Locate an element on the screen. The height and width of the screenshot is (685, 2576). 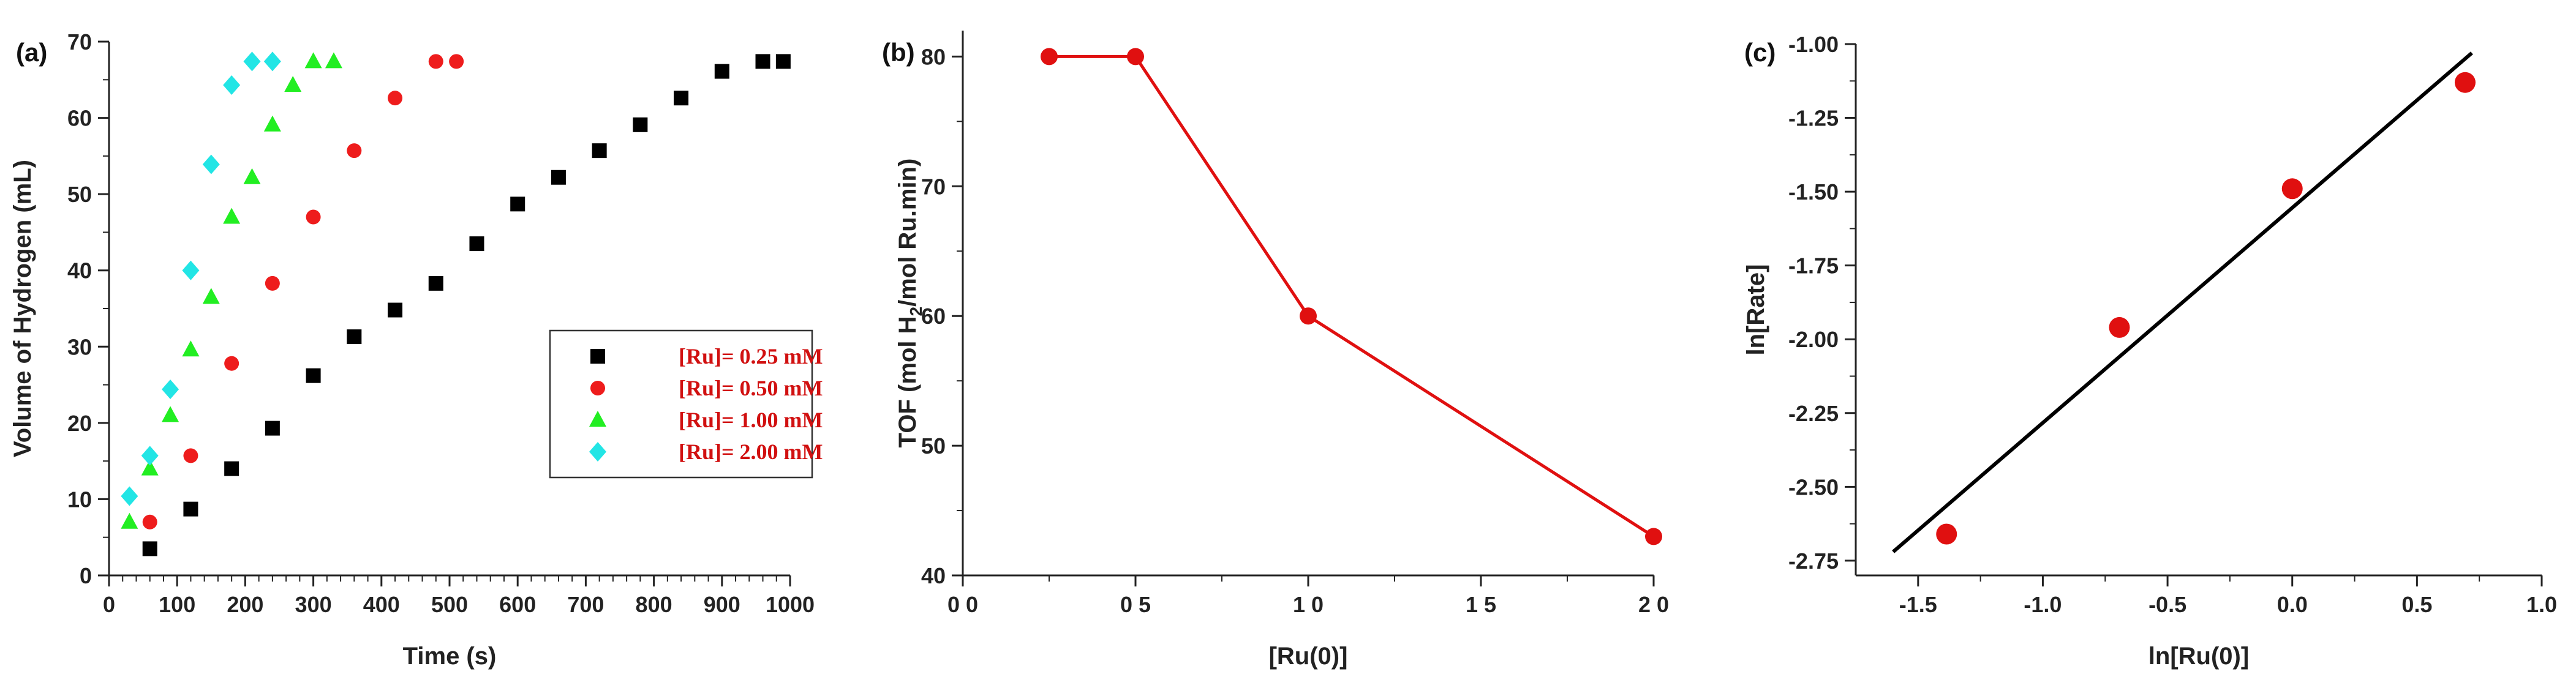
y-tick-label: -2.75 is located at coordinates (1813, 561).